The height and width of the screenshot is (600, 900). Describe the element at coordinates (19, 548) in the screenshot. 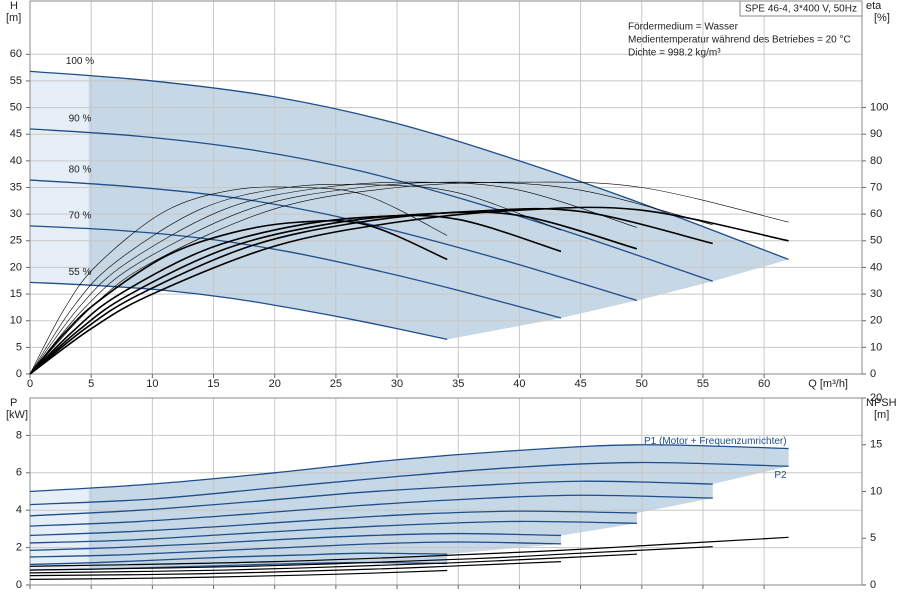

I see `y-tick-label: 2` at that location.